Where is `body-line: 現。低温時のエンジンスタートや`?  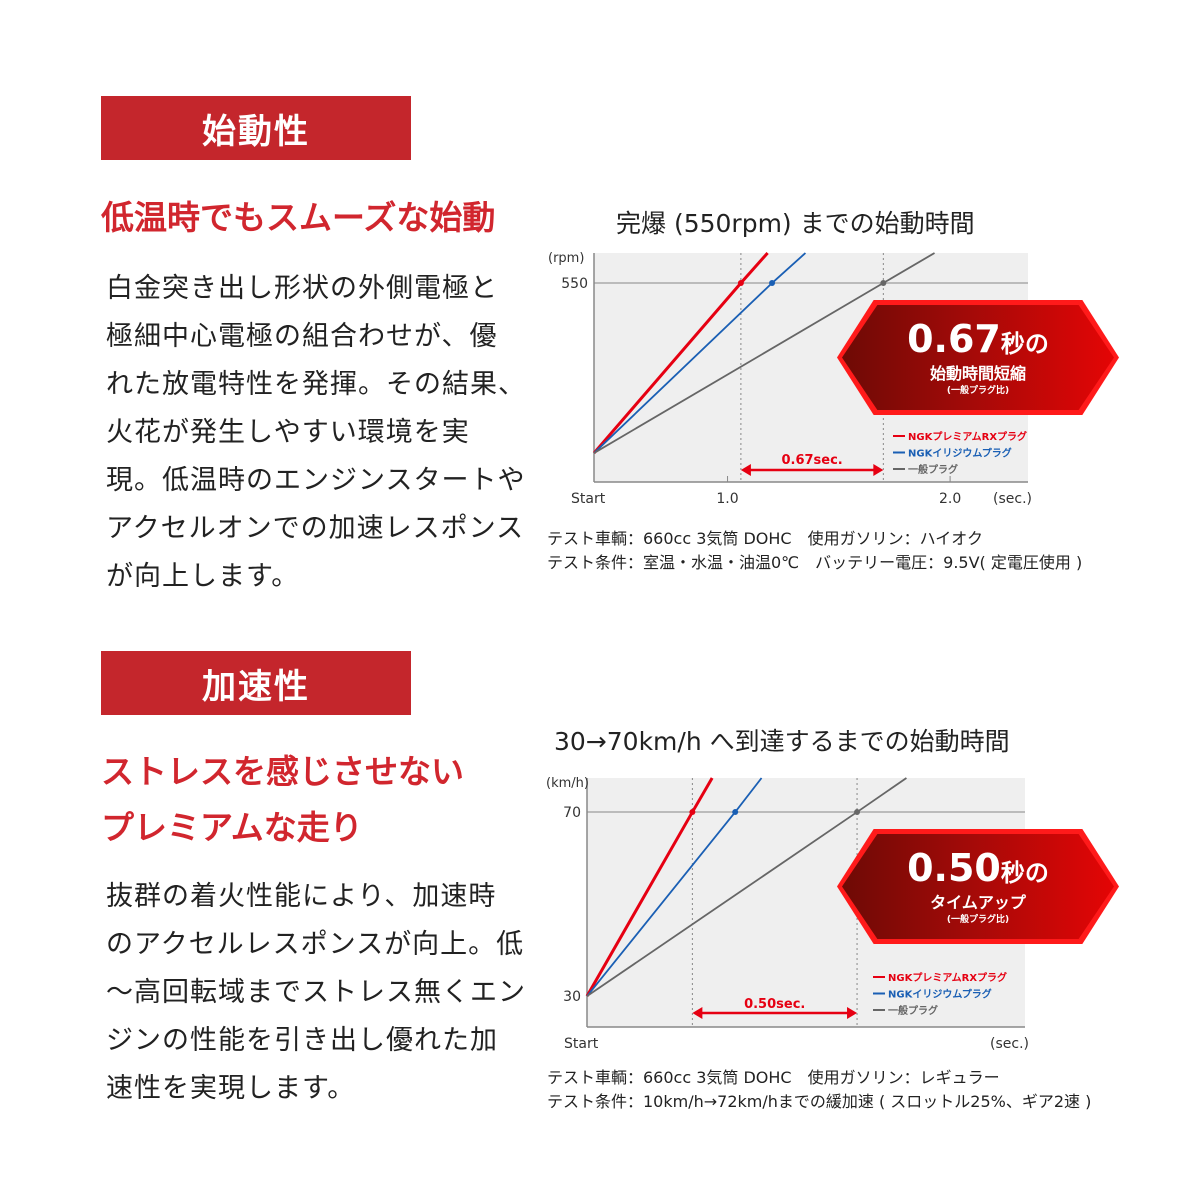
body-line: 現。低温時のエンジンスタートや is located at coordinates (316, 480).